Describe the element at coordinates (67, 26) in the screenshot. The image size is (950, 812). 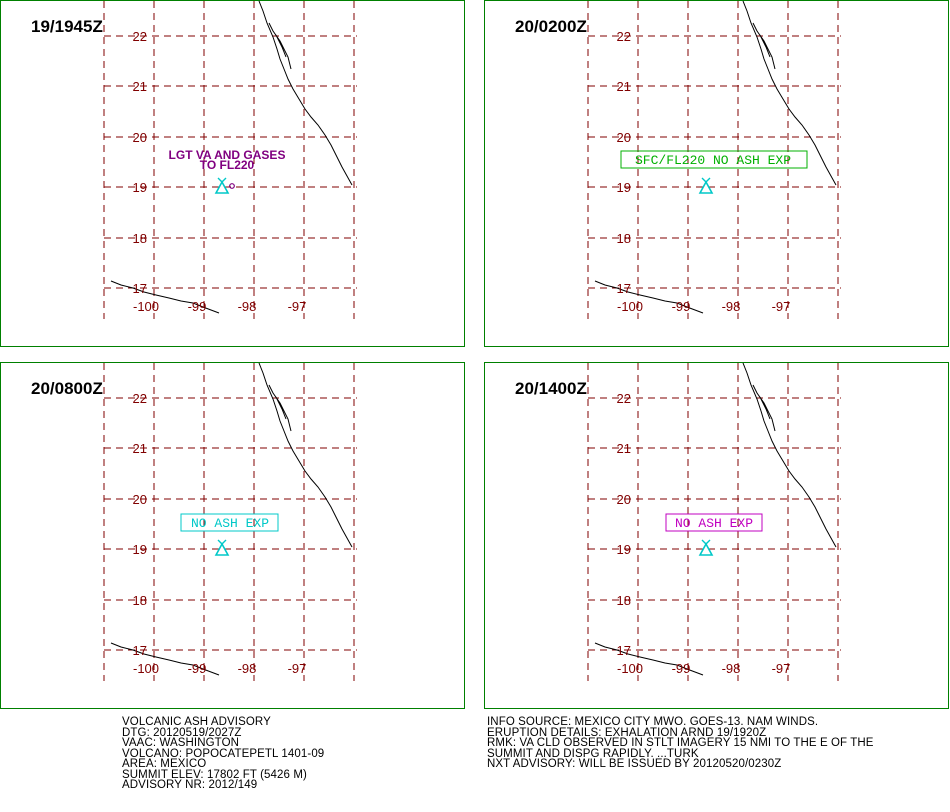
I see `panel-time: 19/1945Z` at that location.